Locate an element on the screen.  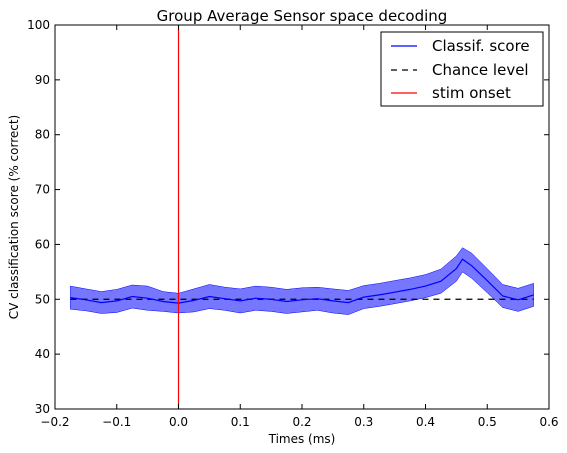
chart-title: Group Average Sensor space decoding is located at coordinates (302, 16).